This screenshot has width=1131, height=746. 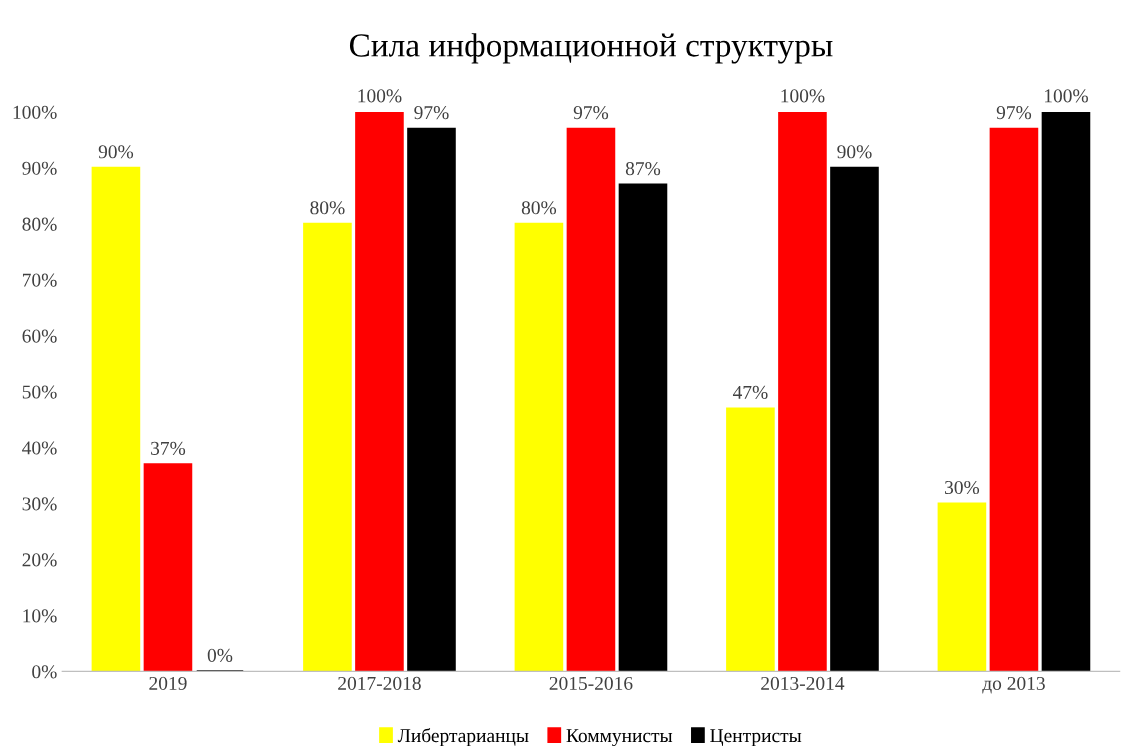 What do you see at coordinates (39, 448) in the screenshot?
I see `y-tick-label: 40%` at bounding box center [39, 448].